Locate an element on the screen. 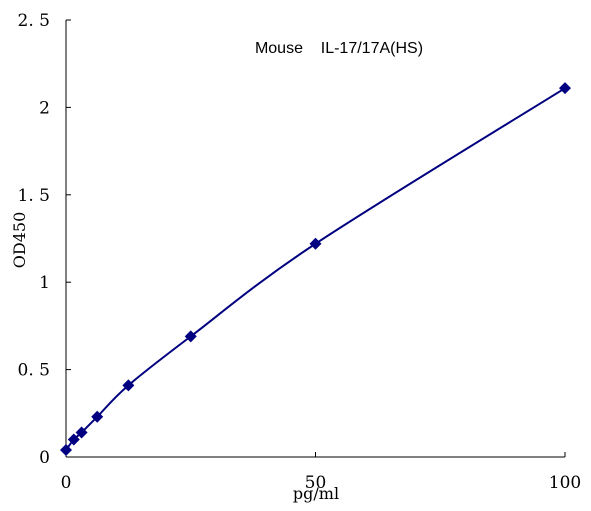 This screenshot has width=591, height=511. x-axis-title: pg/ml is located at coordinates (316, 493).